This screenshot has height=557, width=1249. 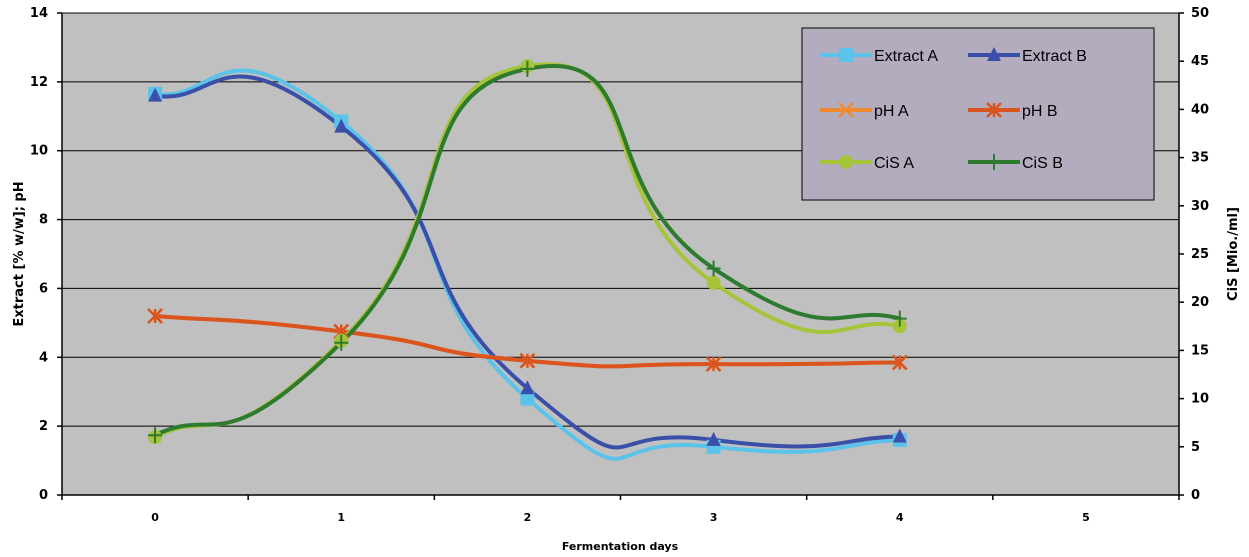 I want to click on legend-marker-ph-b, so click(x=994, y=110).